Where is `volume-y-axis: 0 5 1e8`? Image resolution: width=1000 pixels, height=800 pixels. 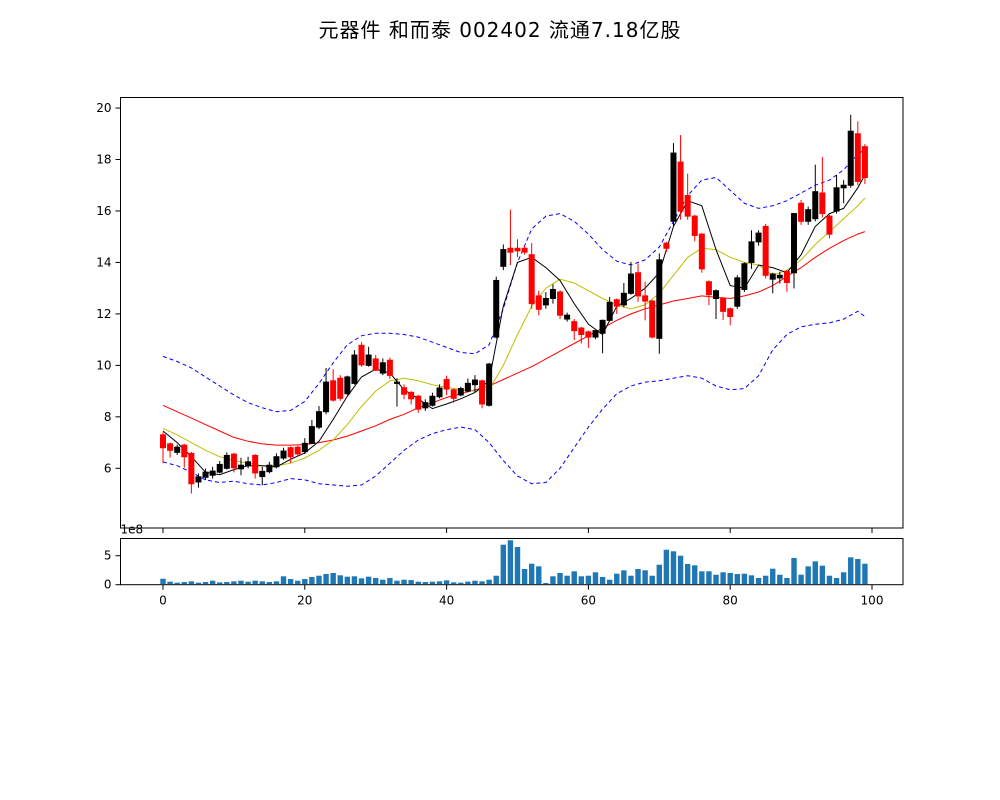
volume-y-axis: 0 5 1e8 is located at coordinates (123, 557).